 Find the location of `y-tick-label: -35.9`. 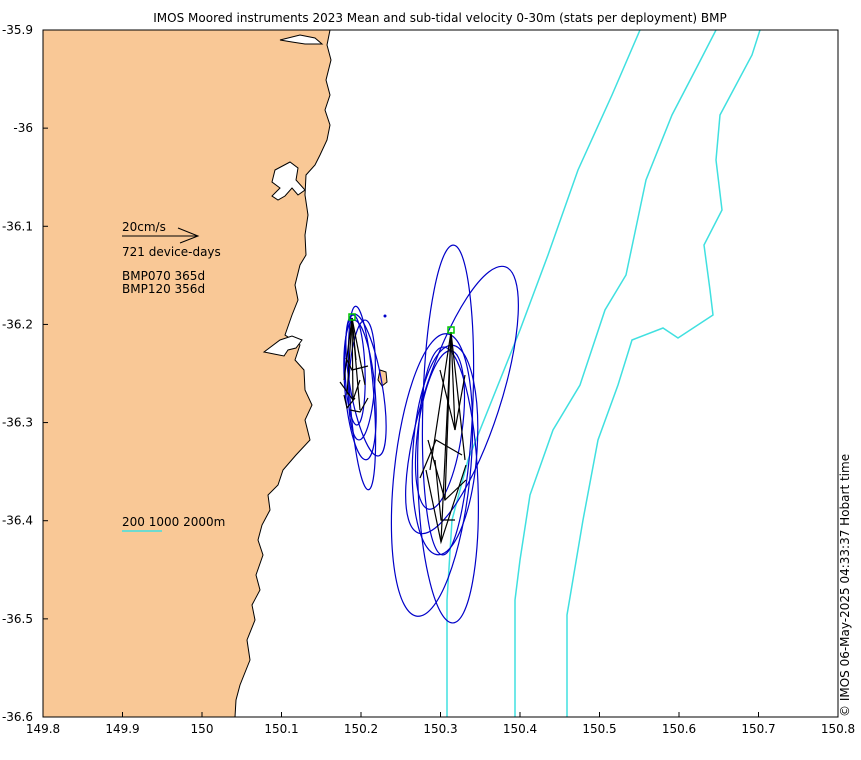

y-tick-label: -35.9 is located at coordinates (17, 30).